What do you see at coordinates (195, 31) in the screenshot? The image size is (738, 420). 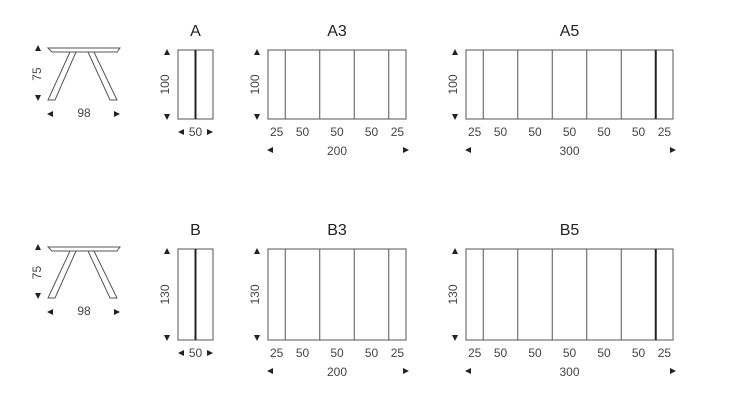 I see `table-title: A` at bounding box center [195, 31].